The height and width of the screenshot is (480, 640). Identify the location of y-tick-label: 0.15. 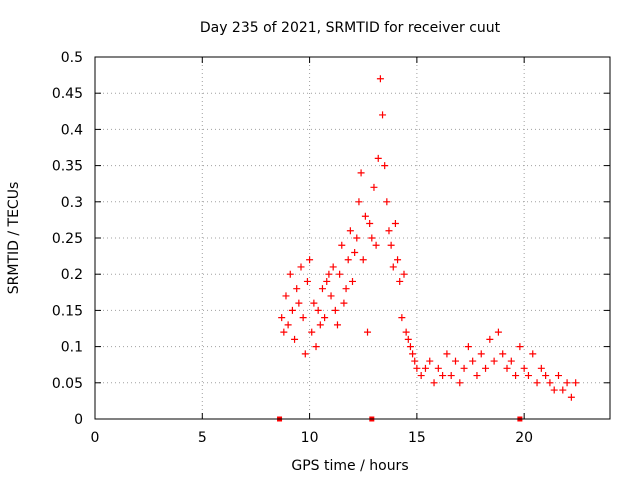
(67, 311).